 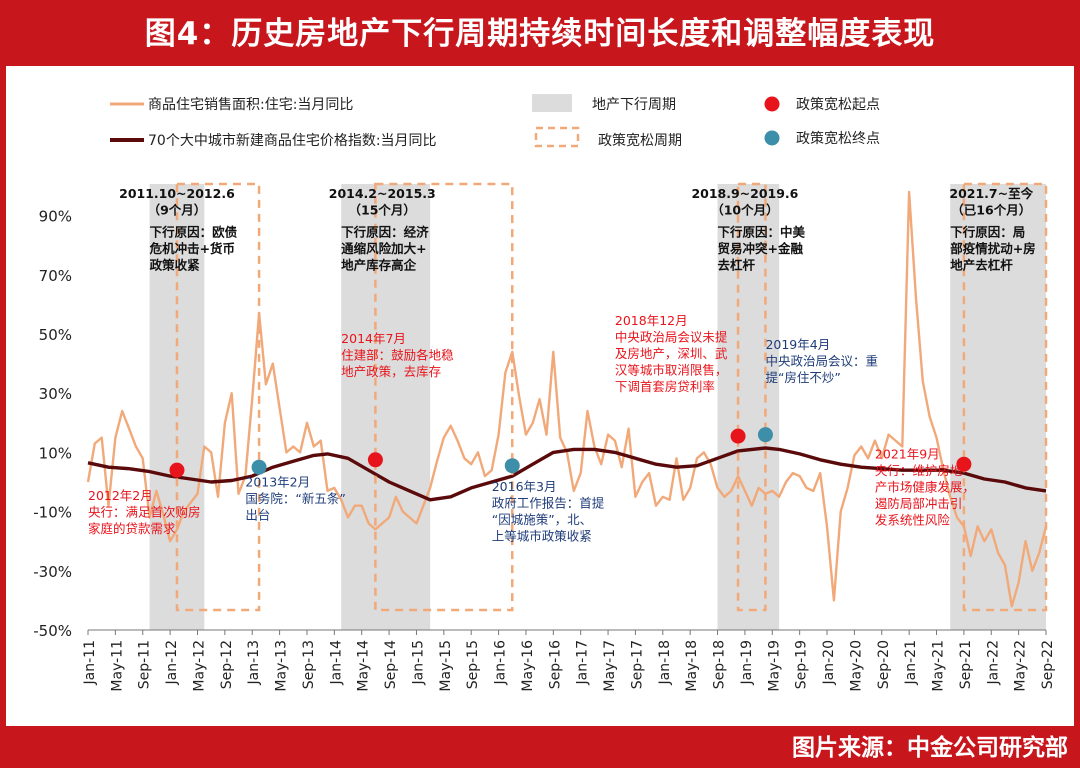 I want to click on annotation-2: 2014.2~2015.3 （15个月）, so click(x=382, y=202).